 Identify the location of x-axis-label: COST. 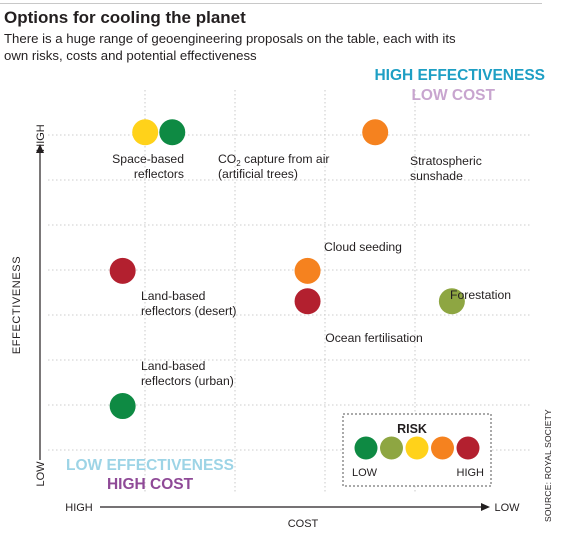
(303, 524).